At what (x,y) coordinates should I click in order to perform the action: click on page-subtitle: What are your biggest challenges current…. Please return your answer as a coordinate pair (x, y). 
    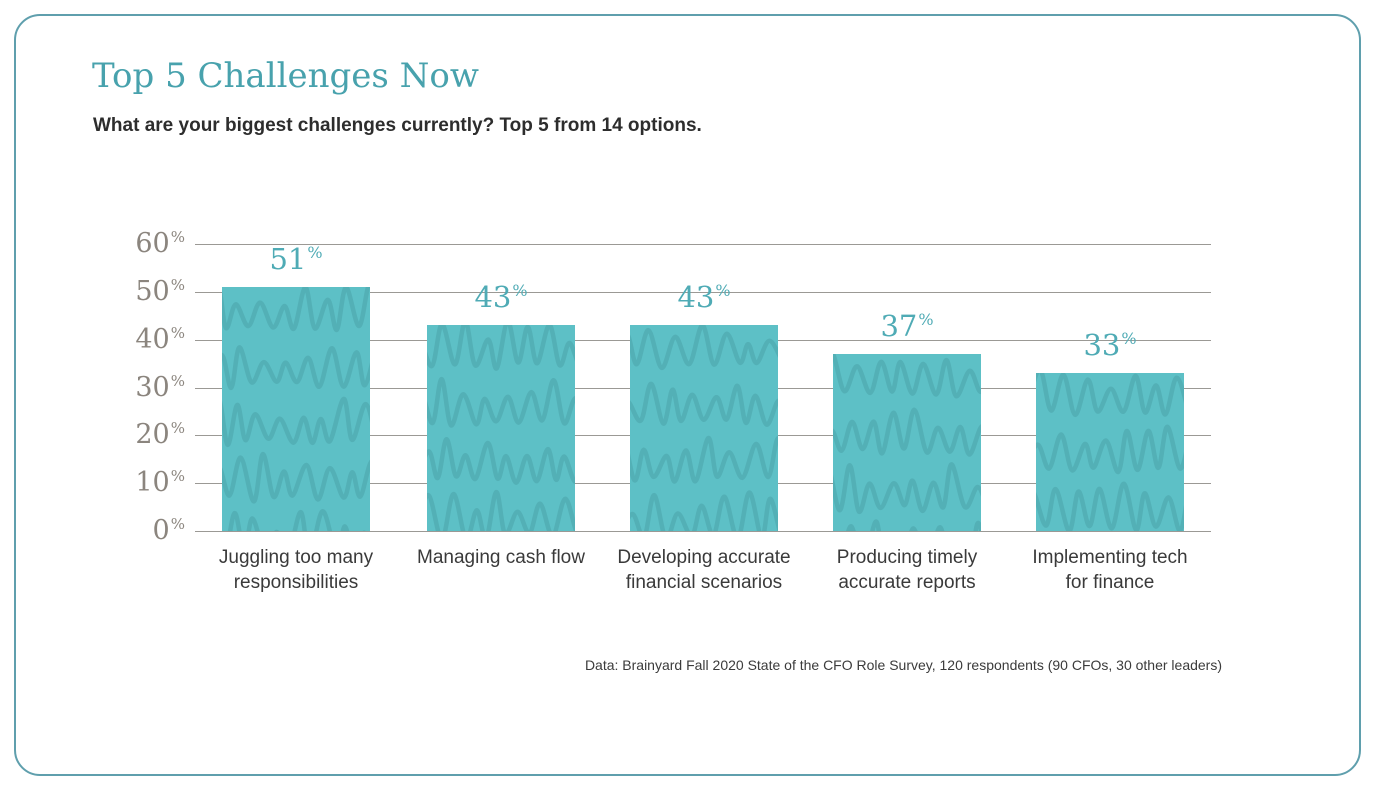
    Looking at the image, I should click on (397, 125).